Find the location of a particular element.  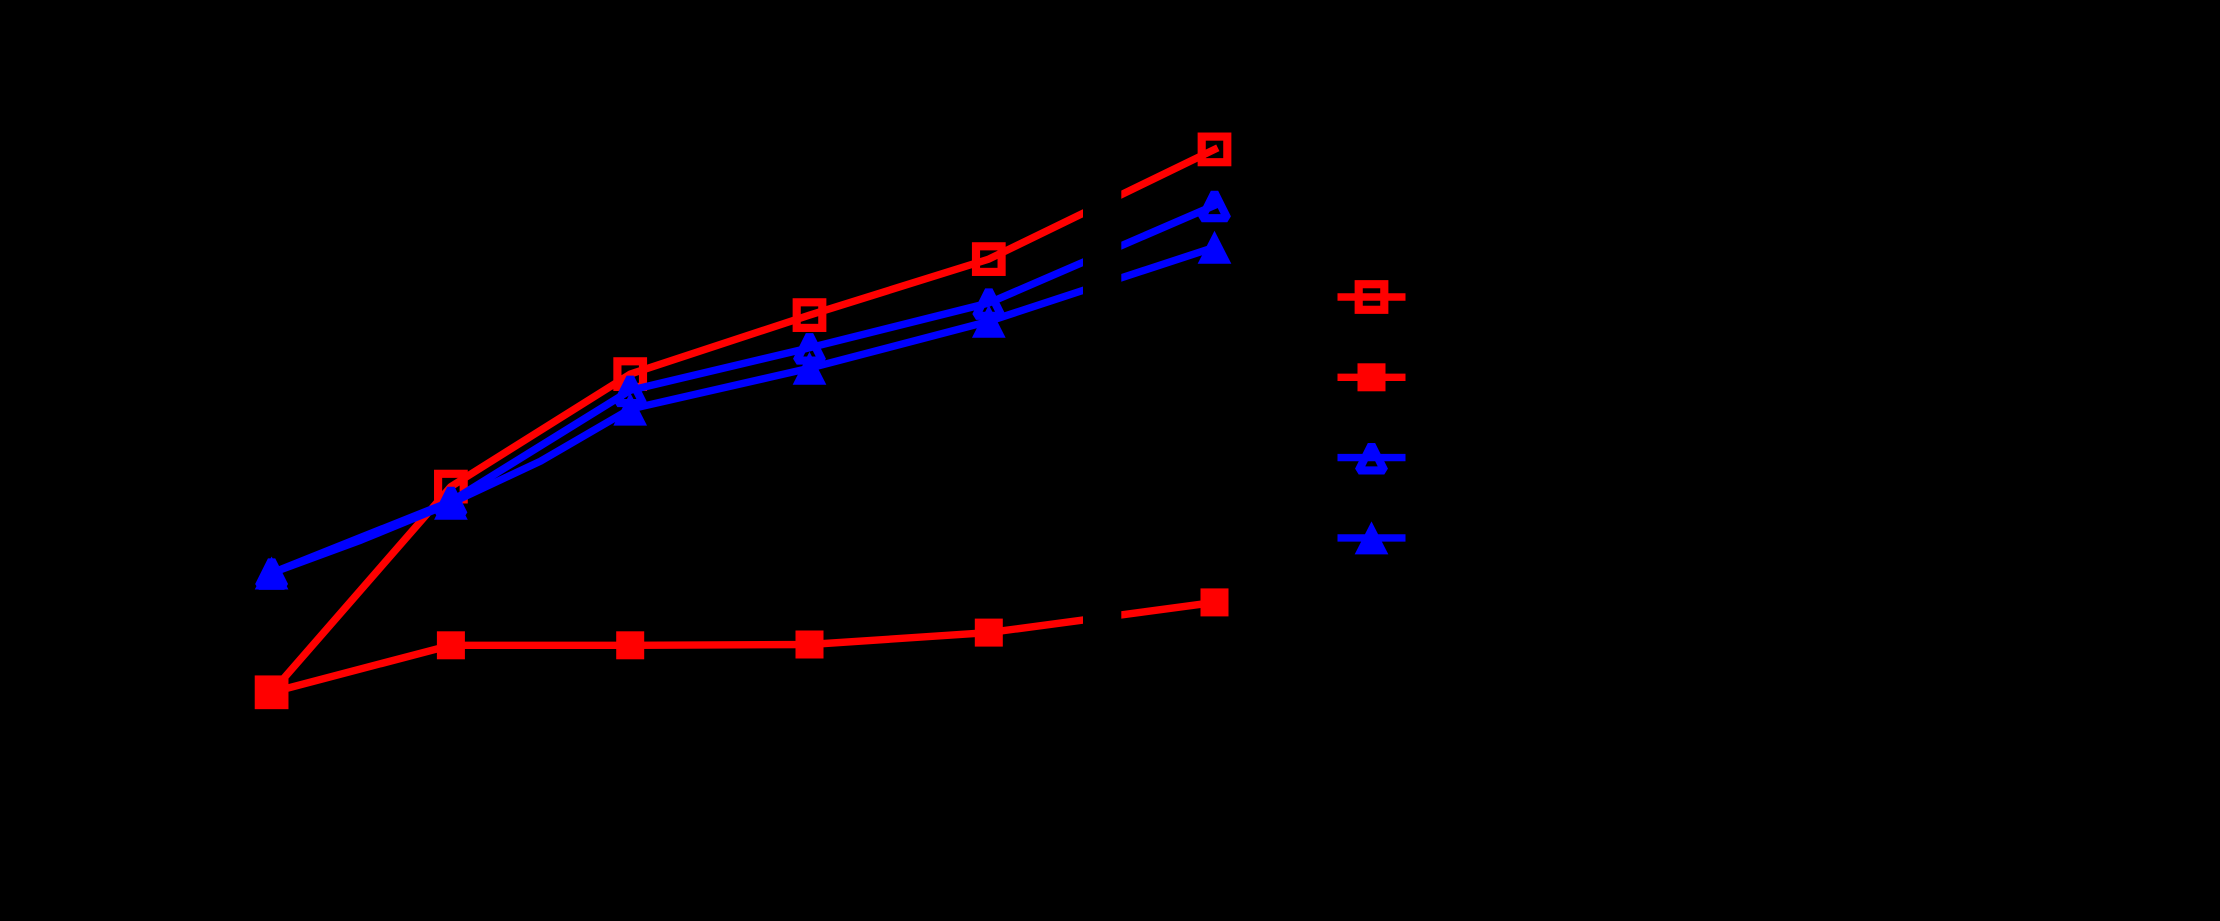

legend-entry-series-red-open-squares is located at coordinates (1371, 297).